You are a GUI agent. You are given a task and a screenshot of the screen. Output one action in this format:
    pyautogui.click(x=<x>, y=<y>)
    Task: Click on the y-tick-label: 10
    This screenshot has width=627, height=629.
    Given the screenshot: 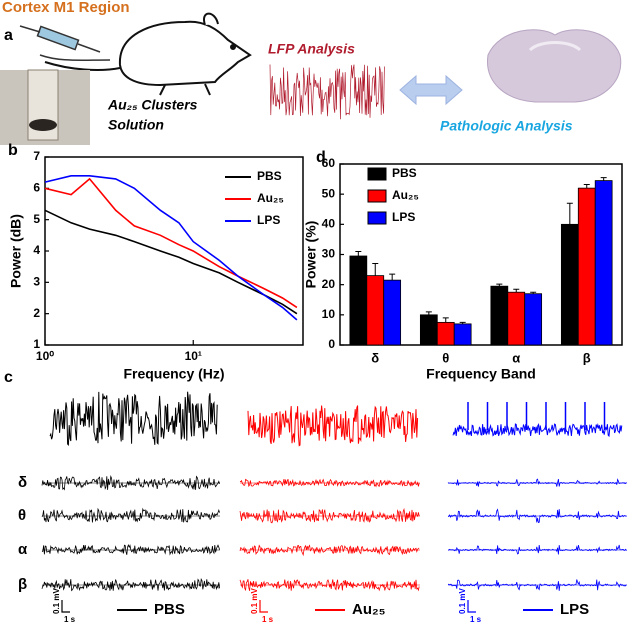 What is the action you would take?
    pyautogui.click(x=329, y=314)
    